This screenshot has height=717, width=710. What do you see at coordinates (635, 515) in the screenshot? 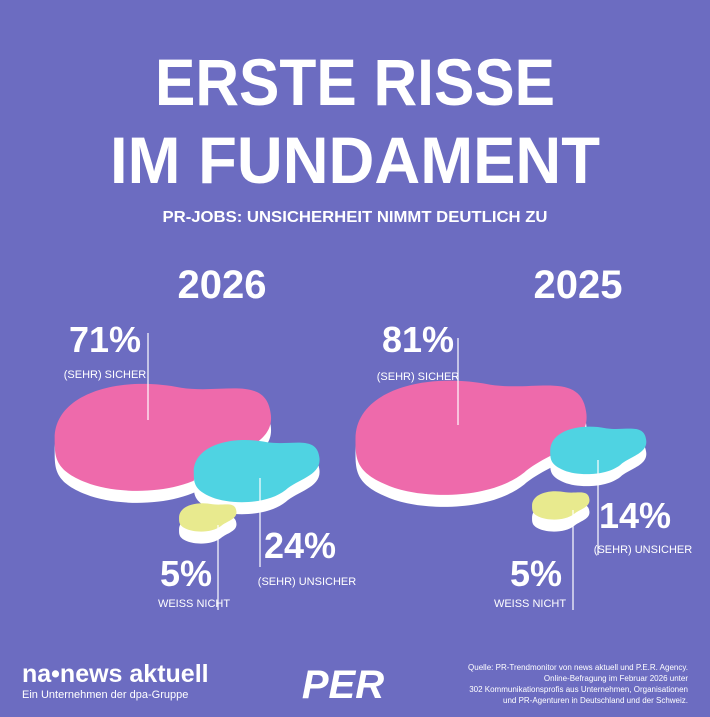
I see `value-label: 14%` at bounding box center [635, 515].